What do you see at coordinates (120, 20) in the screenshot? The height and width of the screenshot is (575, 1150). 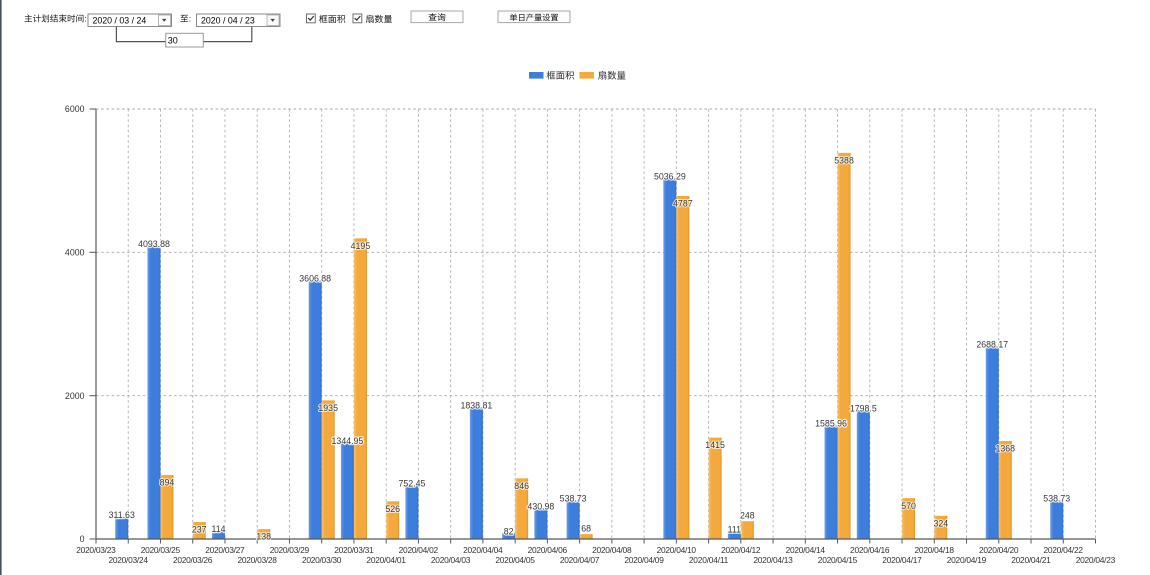 I see `svg-text: 2020 / 03 / 24` at bounding box center [120, 20].